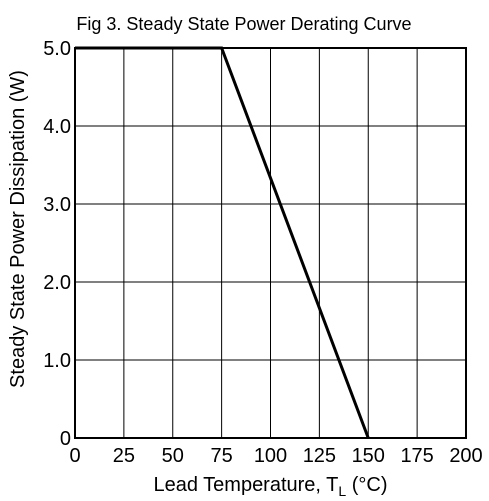 The height and width of the screenshot is (501, 489). Describe the element at coordinates (319, 456) in the screenshot. I see `x-tick-label: 125` at that location.